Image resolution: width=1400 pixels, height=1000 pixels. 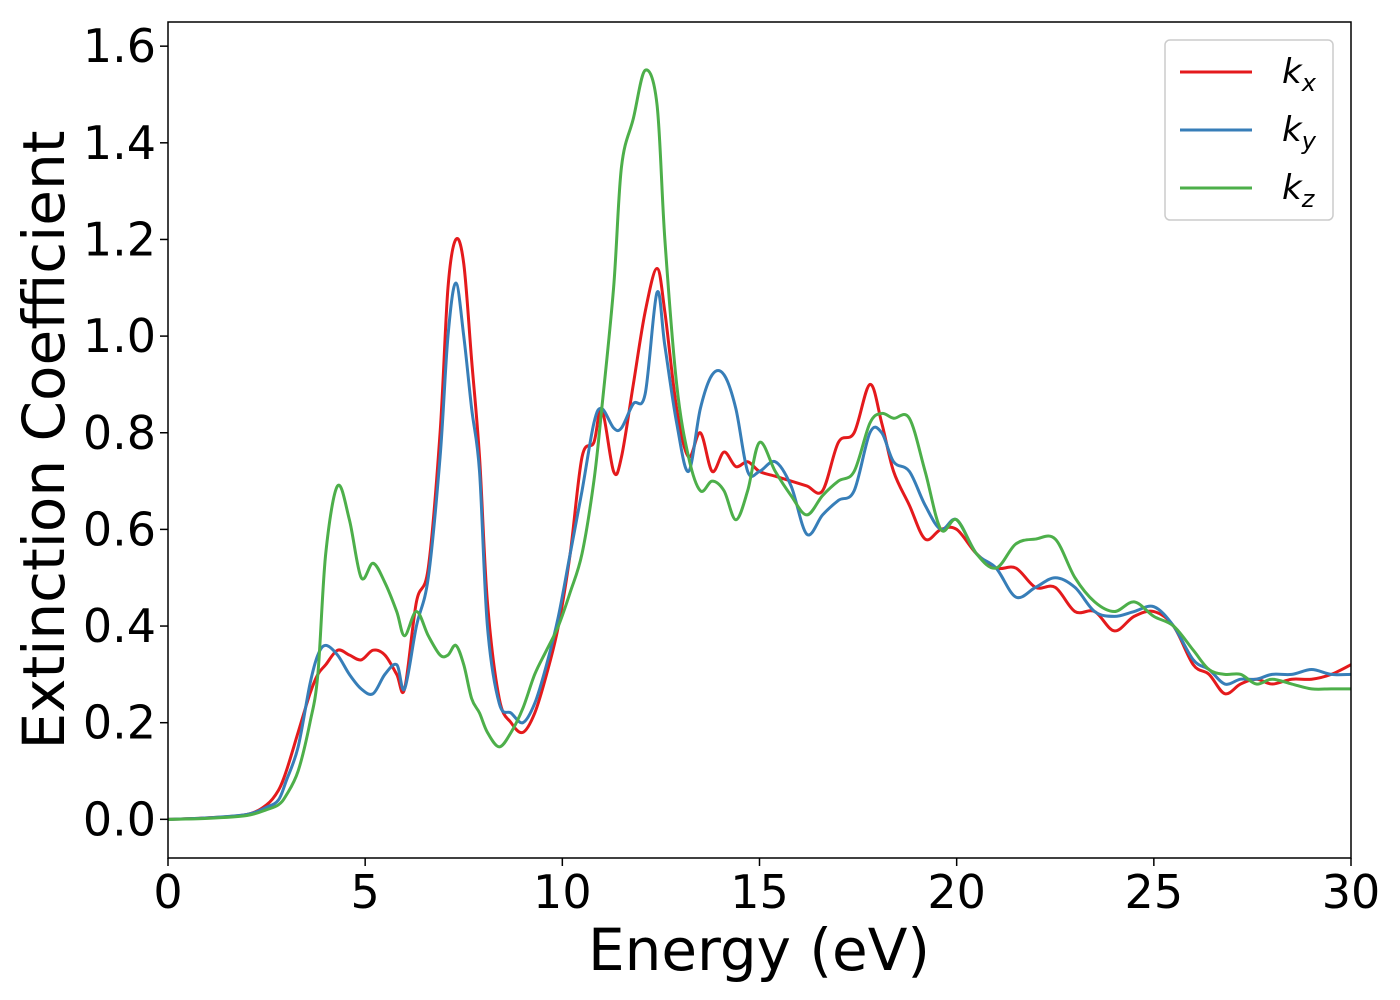 I want to click on y-tick-label: 0.4, so click(x=119, y=626).